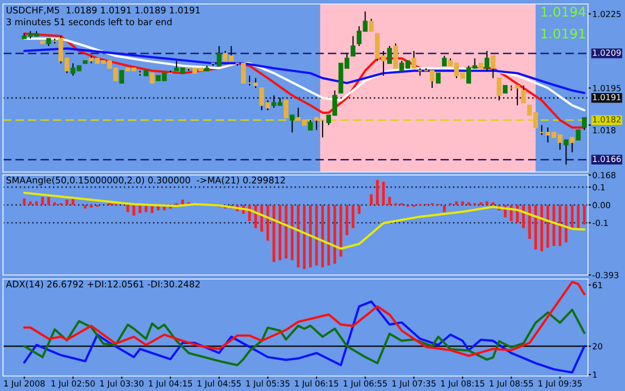 The image size is (625, 391). What do you see at coordinates (219, 384) in the screenshot?
I see `x-tick-label: 1 Jul 04:55` at bounding box center [219, 384].